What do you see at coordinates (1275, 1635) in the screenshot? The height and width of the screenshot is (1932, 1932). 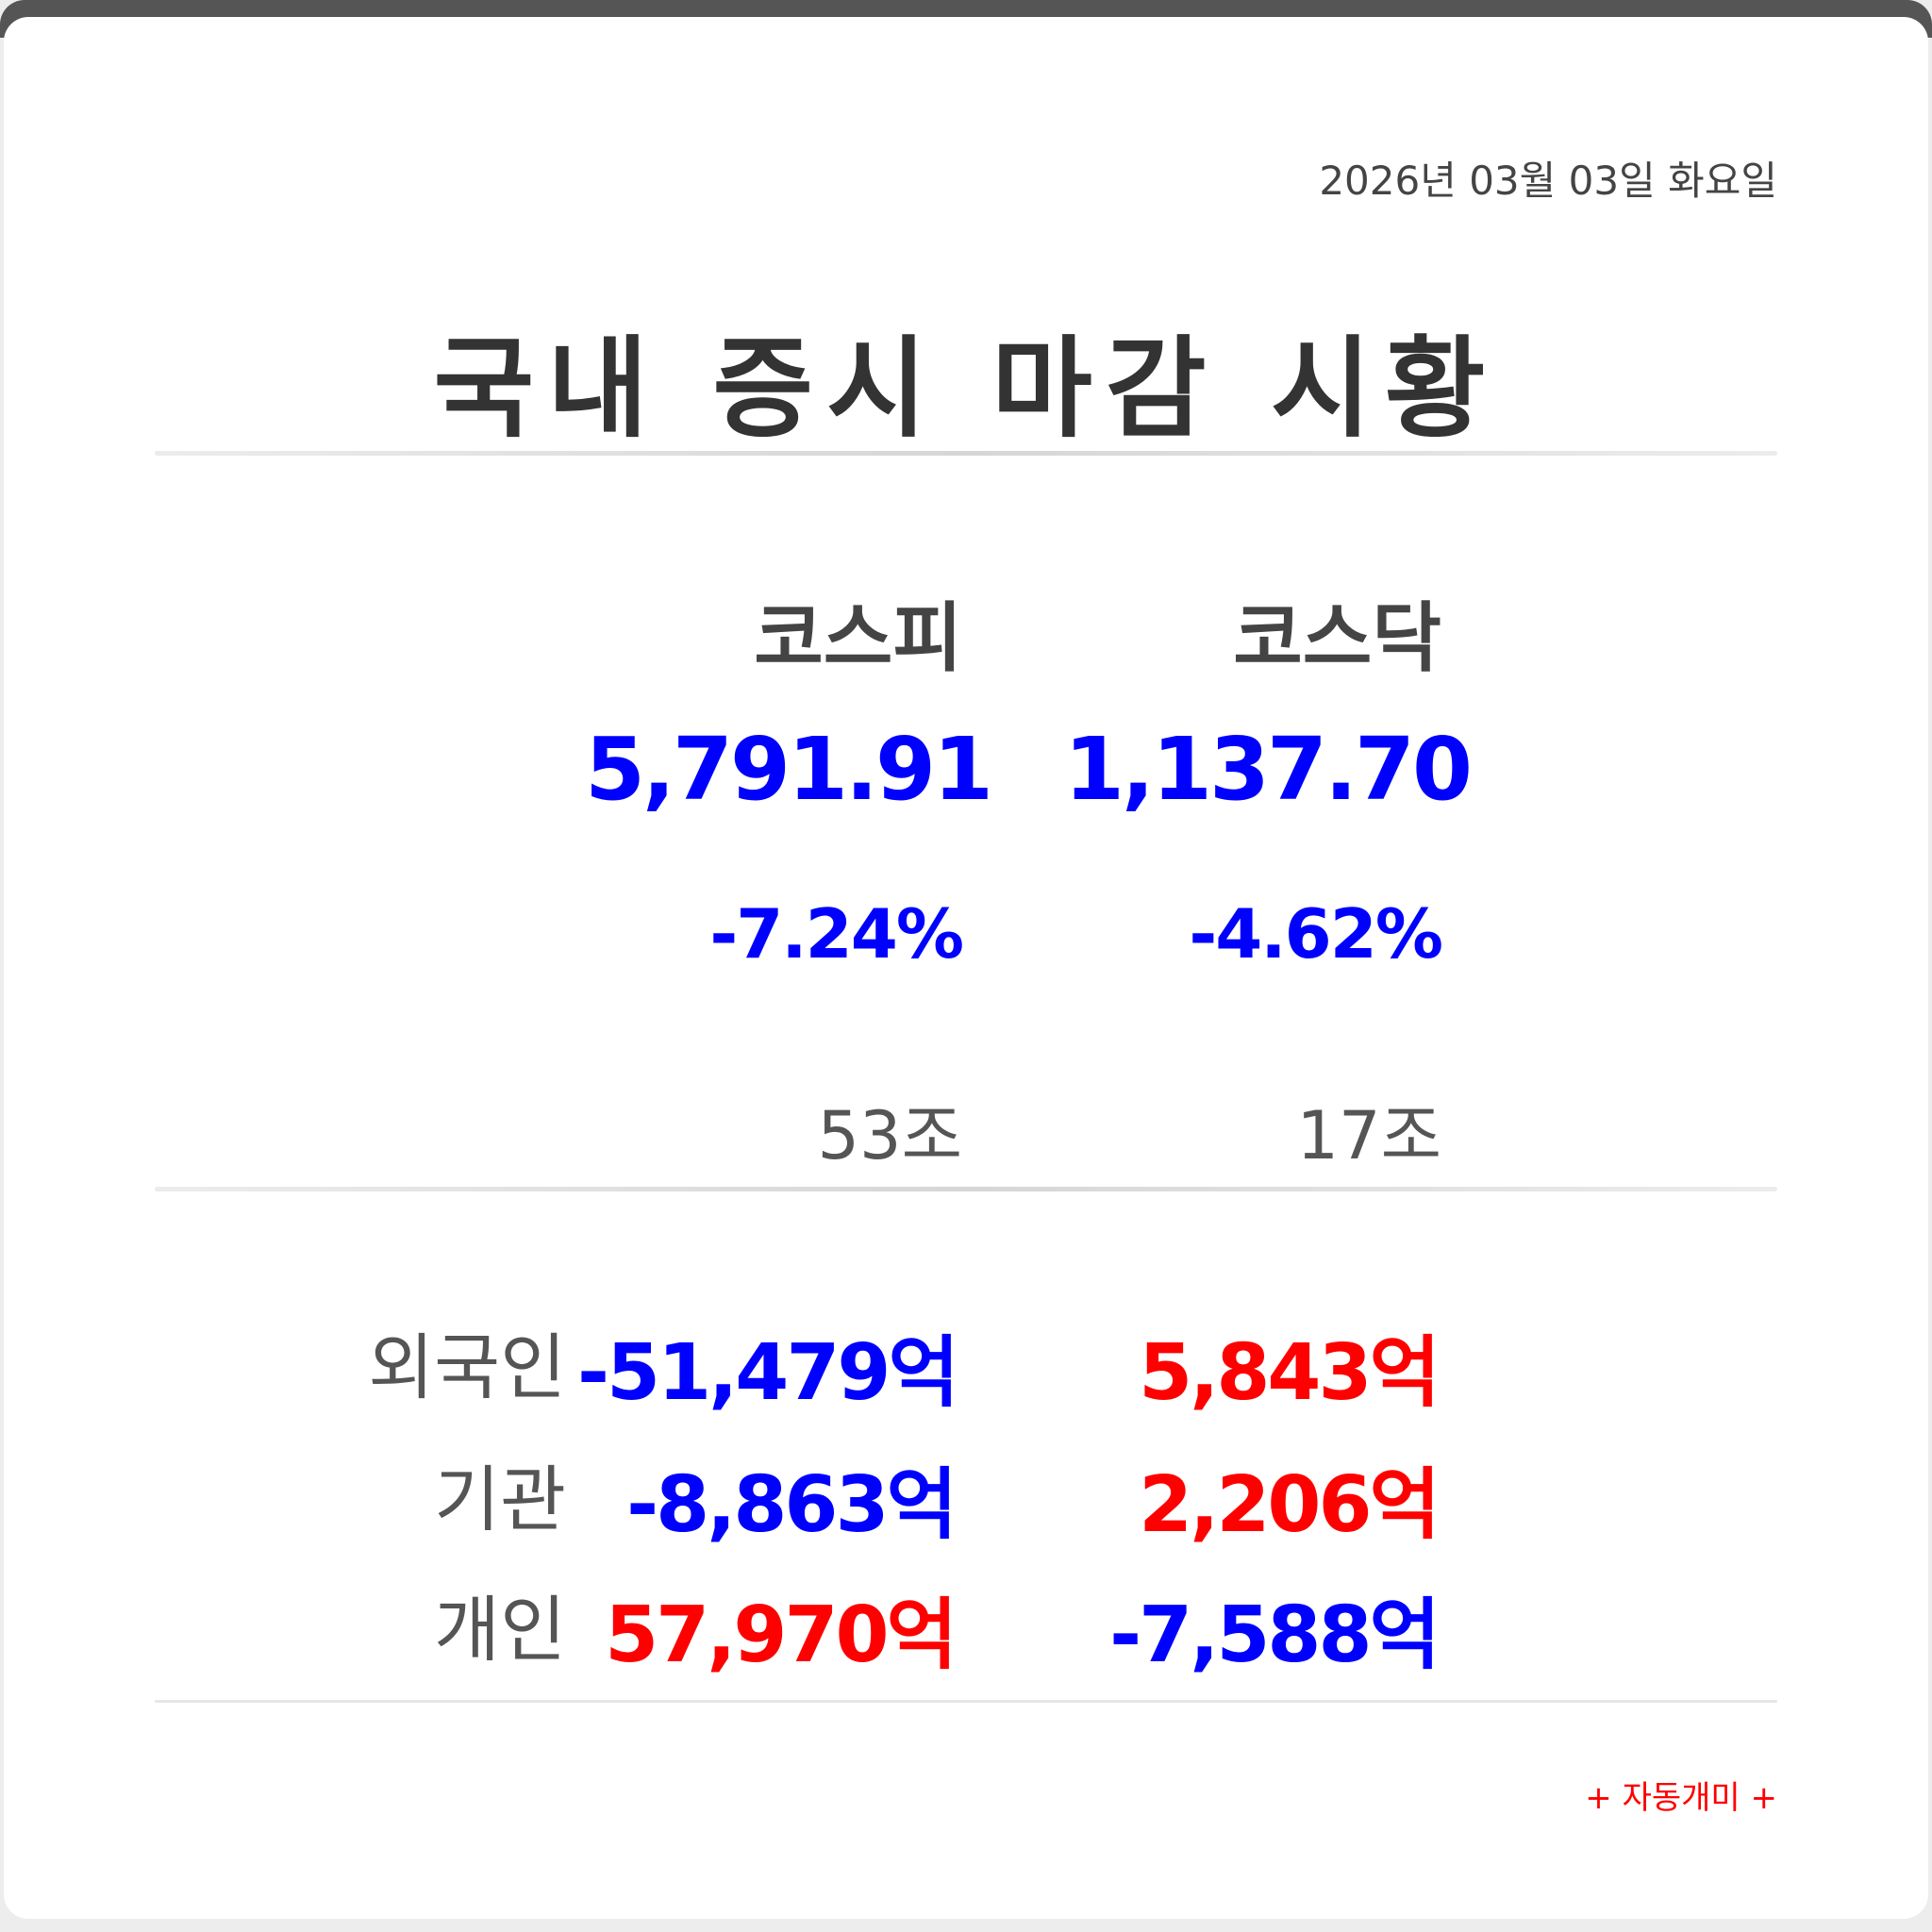 I see `individual-kosdaq-net: -7,588억` at bounding box center [1275, 1635].